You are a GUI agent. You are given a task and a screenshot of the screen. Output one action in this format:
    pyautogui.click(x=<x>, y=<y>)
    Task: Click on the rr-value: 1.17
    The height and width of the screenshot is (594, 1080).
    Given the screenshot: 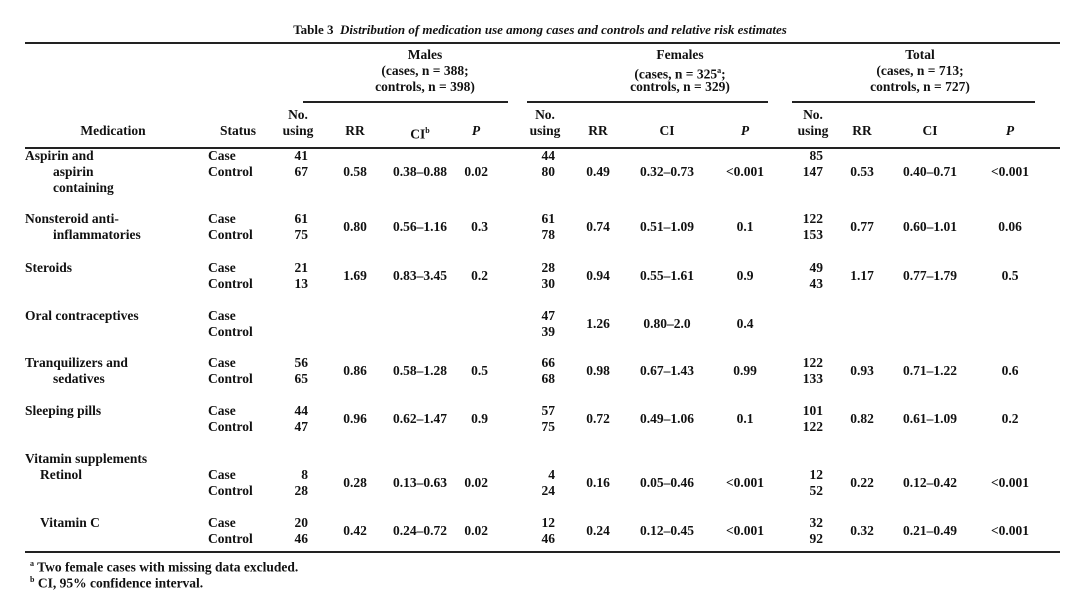 What is the action you would take?
    pyautogui.click(x=862, y=275)
    